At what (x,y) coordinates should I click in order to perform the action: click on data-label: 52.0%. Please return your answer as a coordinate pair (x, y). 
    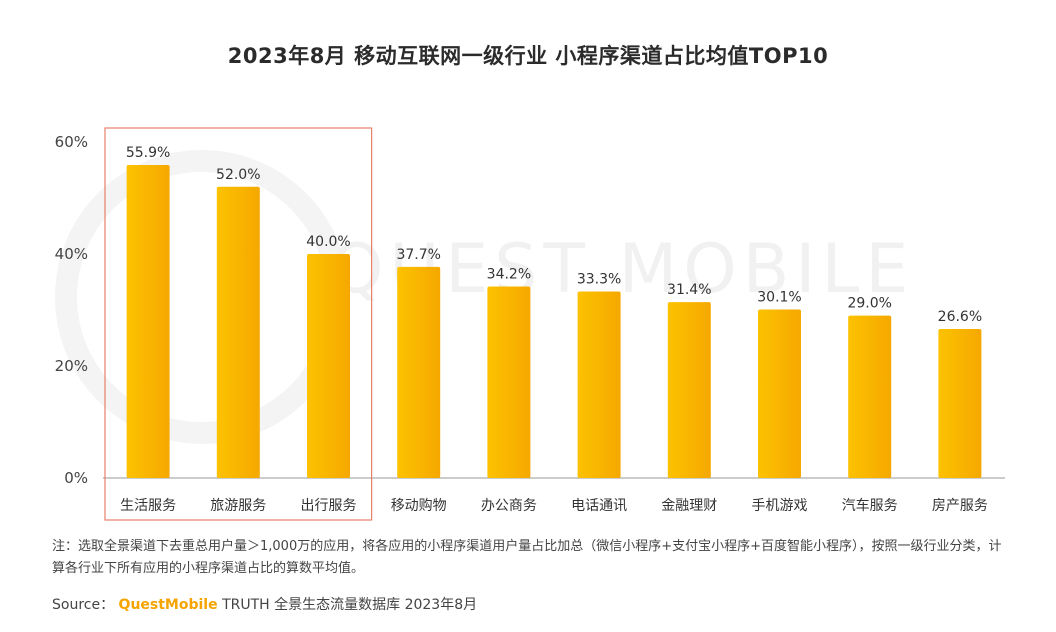
    Looking at the image, I should click on (238, 175).